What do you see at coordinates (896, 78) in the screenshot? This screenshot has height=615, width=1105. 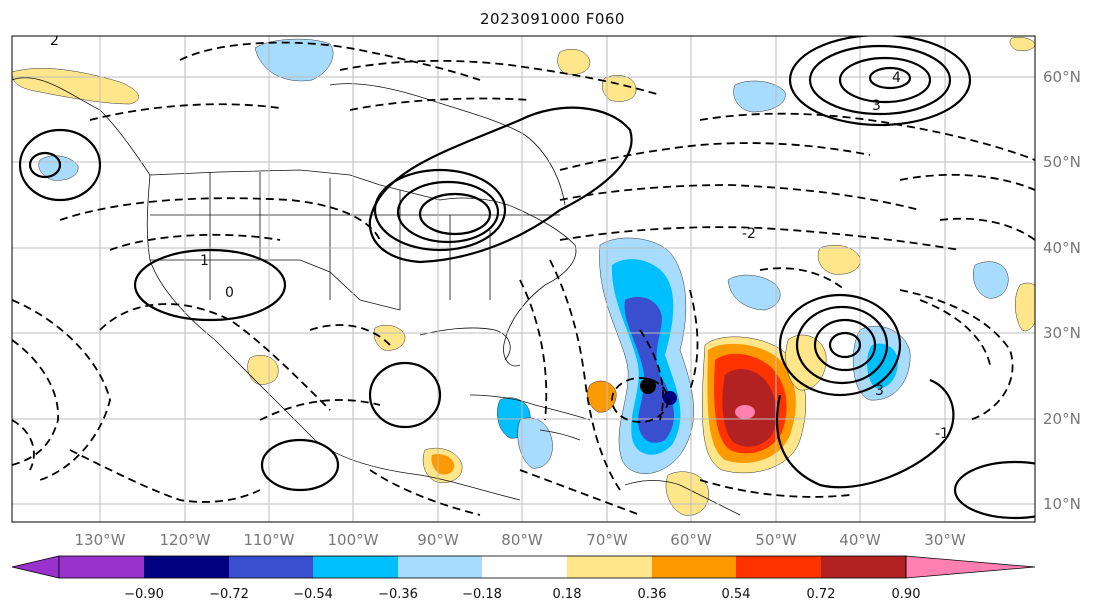 I see `contour-label-4: 4` at bounding box center [896, 78].